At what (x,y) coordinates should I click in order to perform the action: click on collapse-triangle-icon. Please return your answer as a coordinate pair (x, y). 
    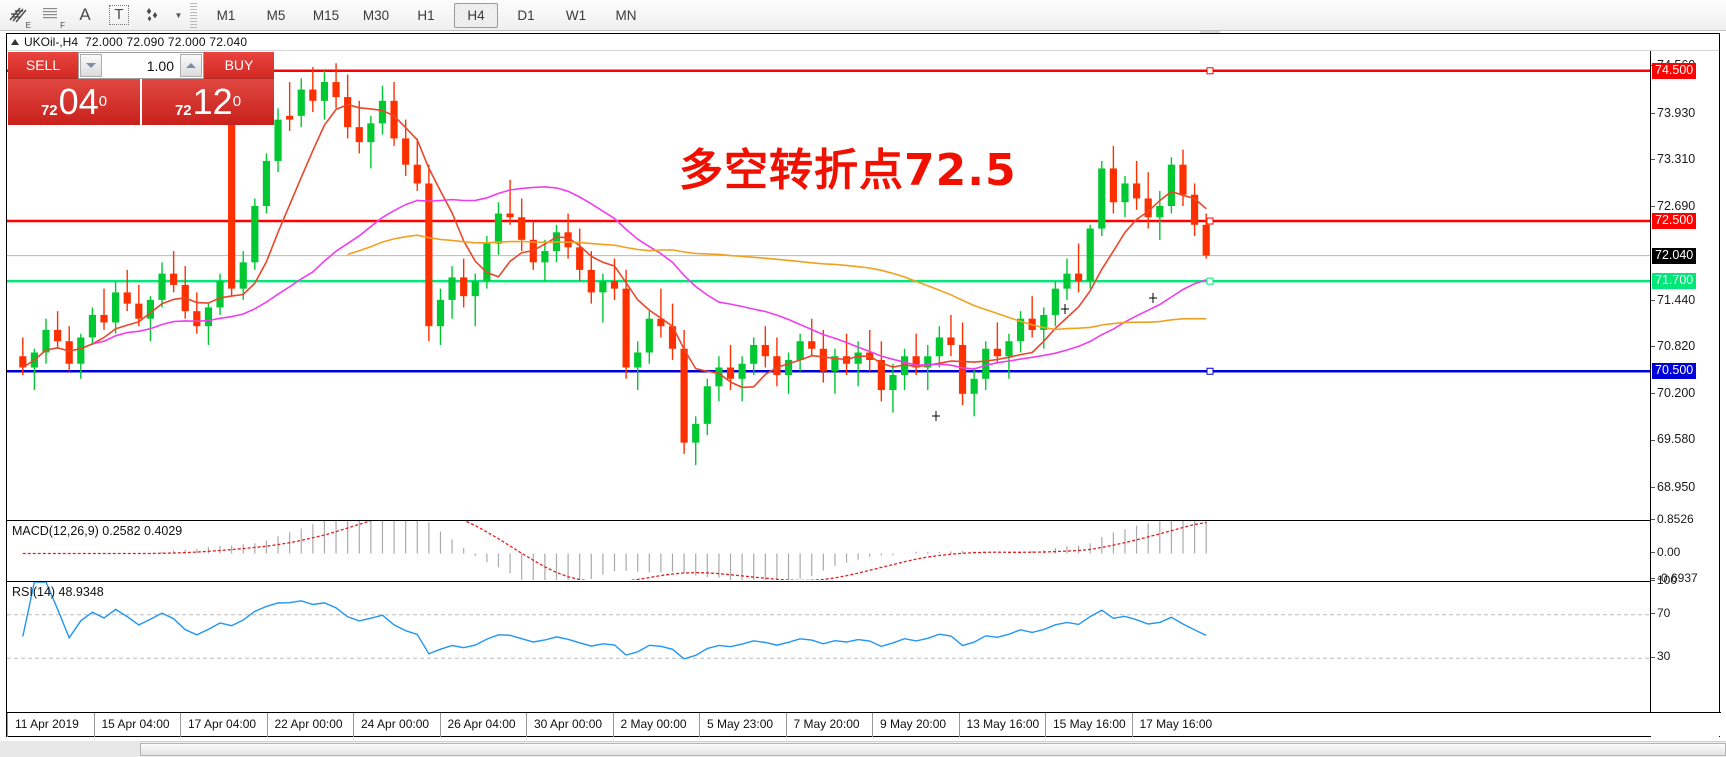
    Looking at the image, I should click on (15, 42).